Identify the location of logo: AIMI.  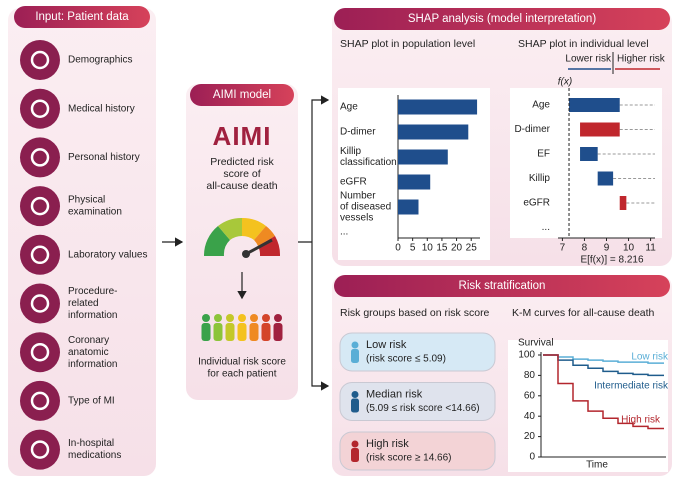
(242, 136).